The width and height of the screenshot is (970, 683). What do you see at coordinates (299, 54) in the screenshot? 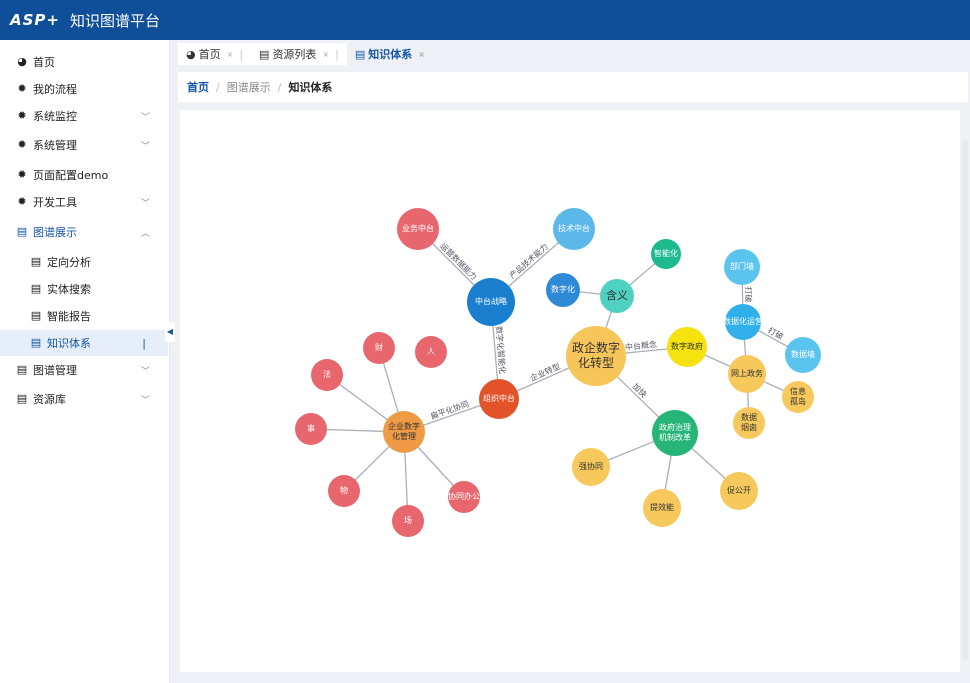
I see `tab-1: ▤ 资源列表 × |` at bounding box center [299, 54].